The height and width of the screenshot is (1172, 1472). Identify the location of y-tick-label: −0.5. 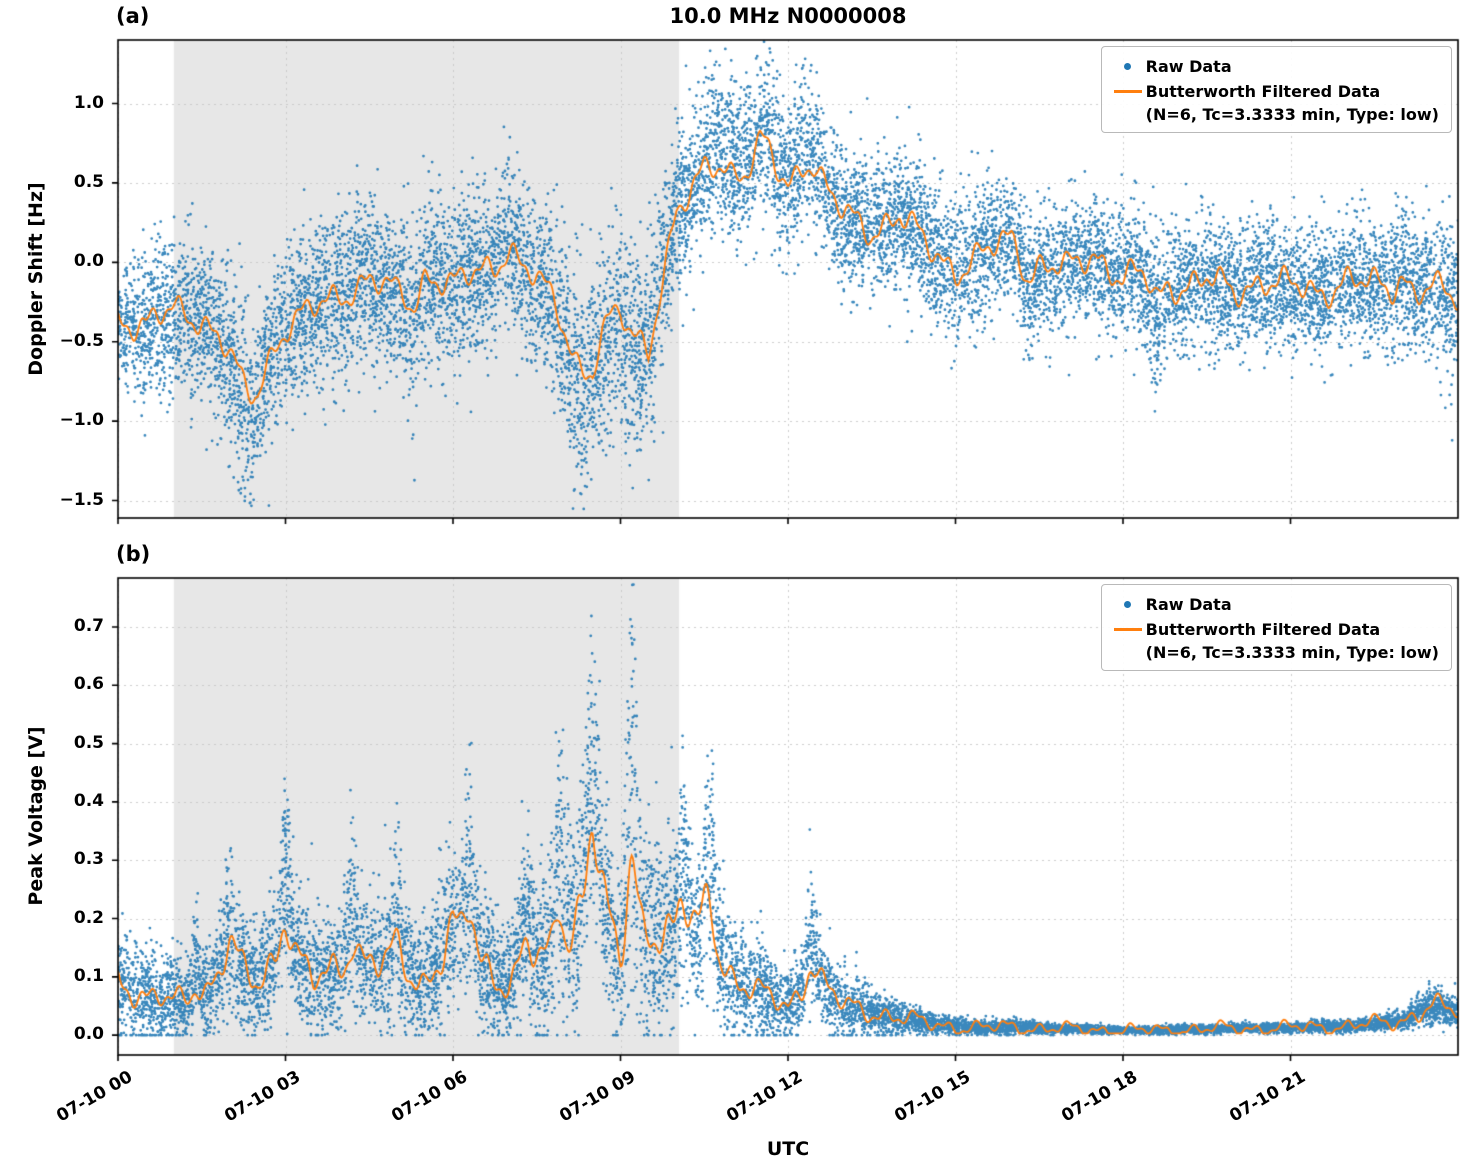
(81, 340).